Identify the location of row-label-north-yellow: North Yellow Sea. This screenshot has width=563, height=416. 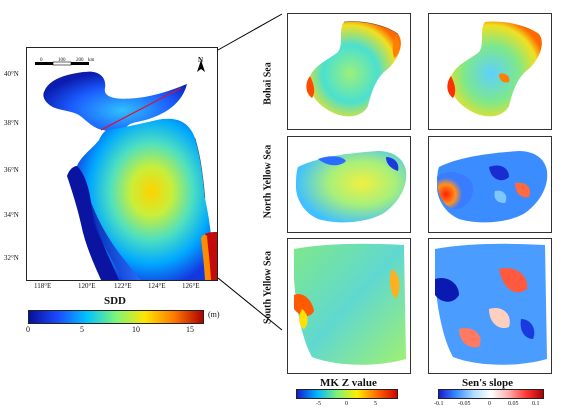
(268, 181).